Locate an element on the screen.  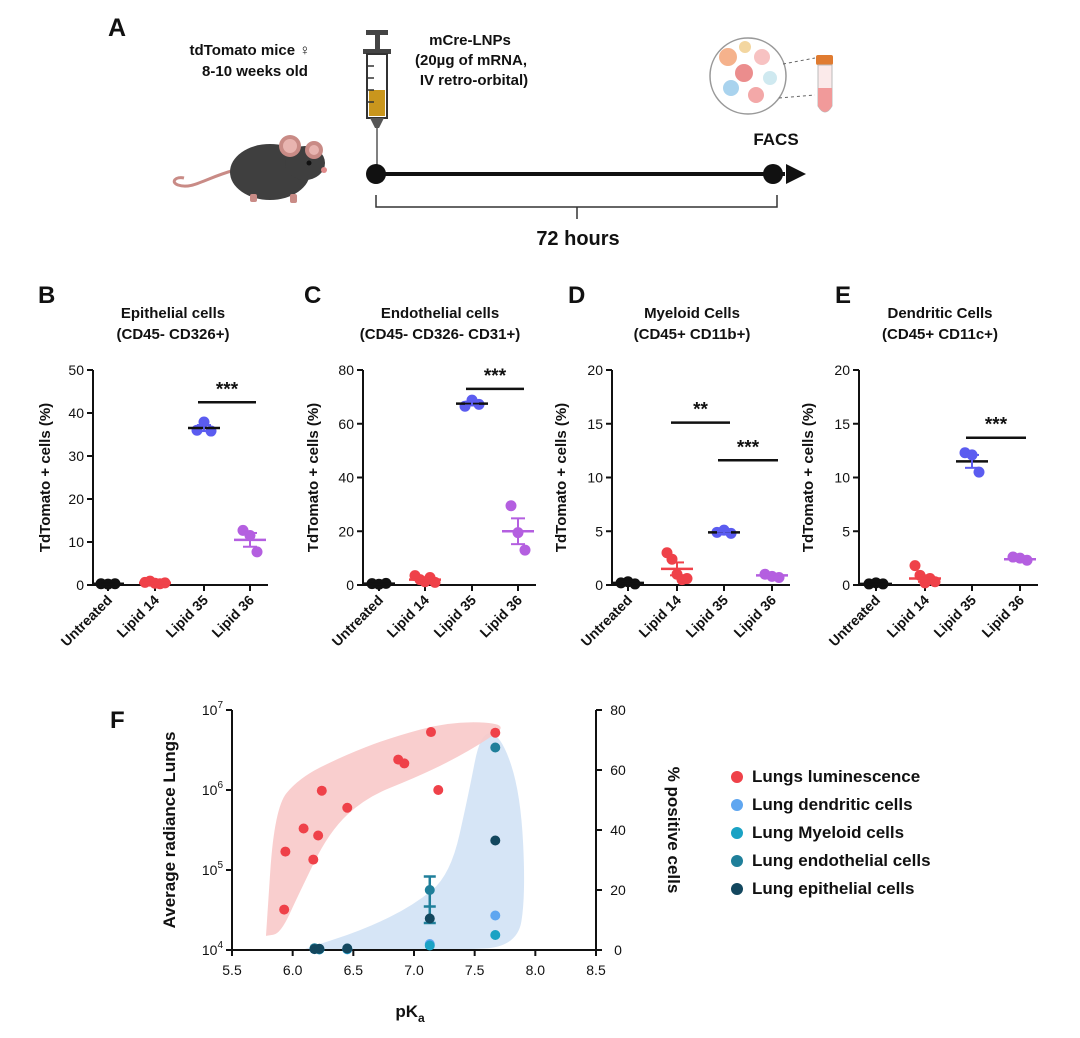
x-tick-label: 6.5 is located at coordinates (354, 970).